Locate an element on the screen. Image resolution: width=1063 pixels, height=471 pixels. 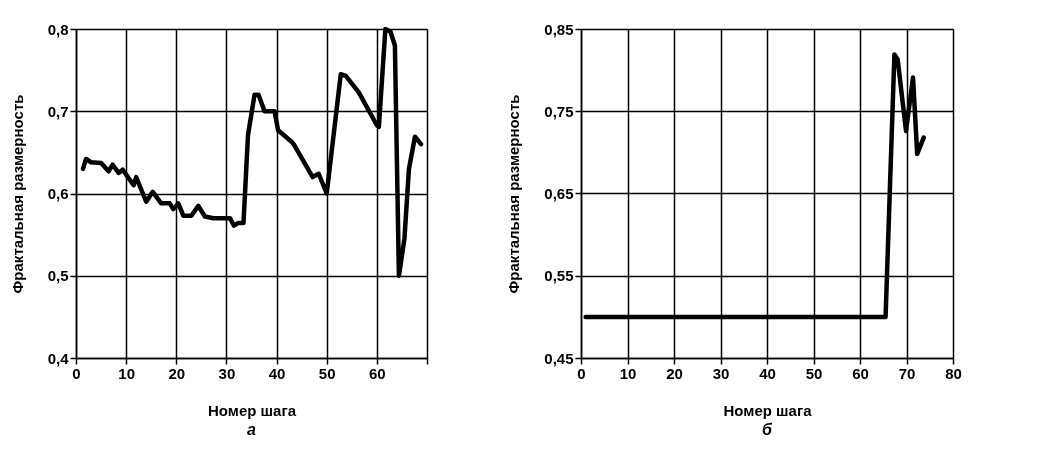
y-tick-label: 0,6 is located at coordinates (58, 193).